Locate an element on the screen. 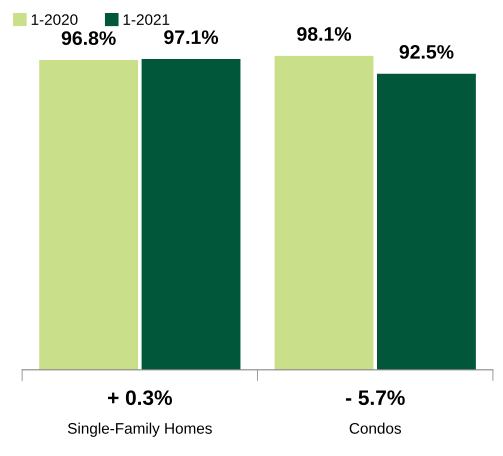 The height and width of the screenshot is (456, 503). data-label: 98.1% is located at coordinates (324, 34).